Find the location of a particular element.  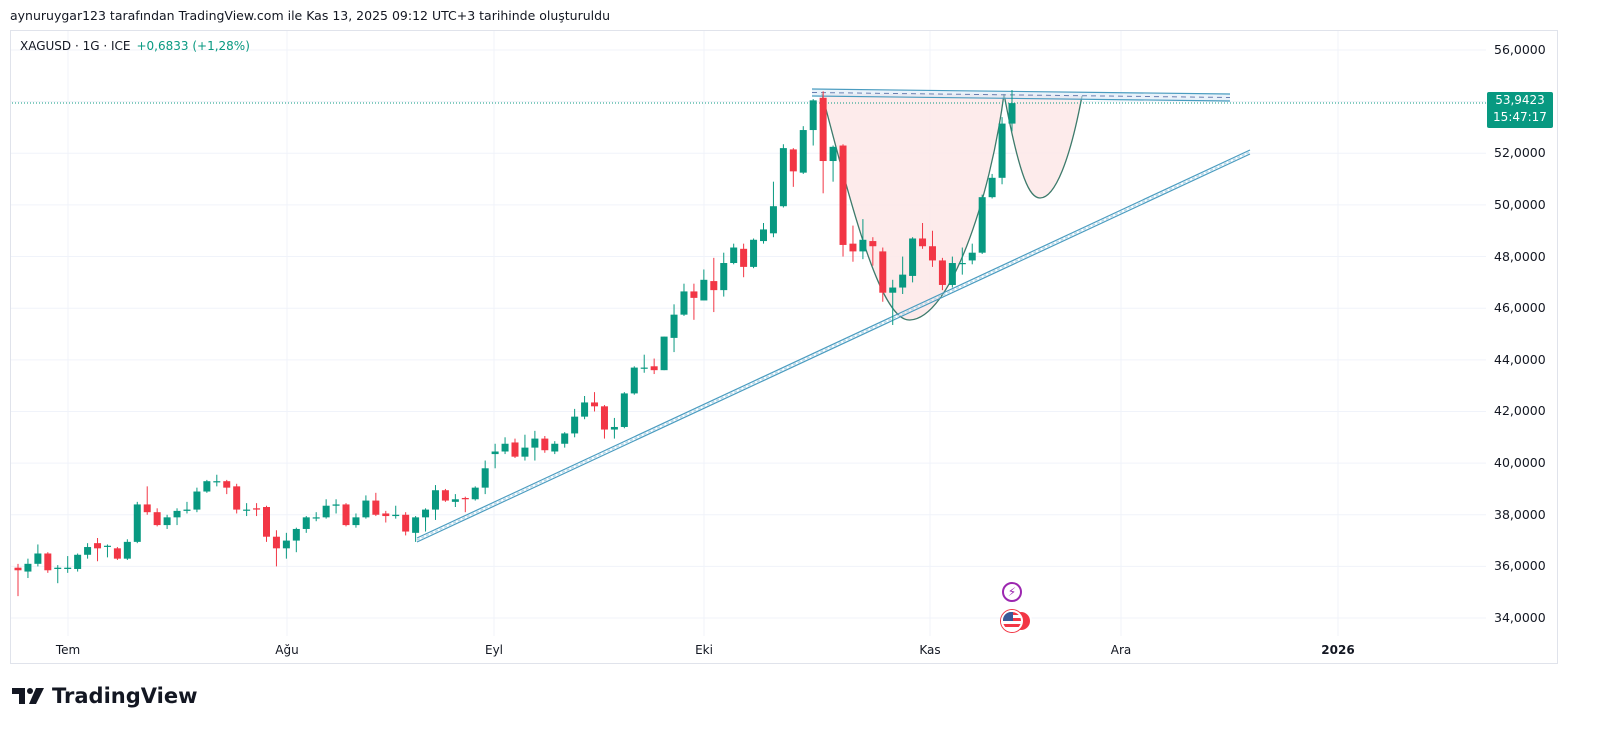

price-label: 36,0000 is located at coordinates (1520, 566).